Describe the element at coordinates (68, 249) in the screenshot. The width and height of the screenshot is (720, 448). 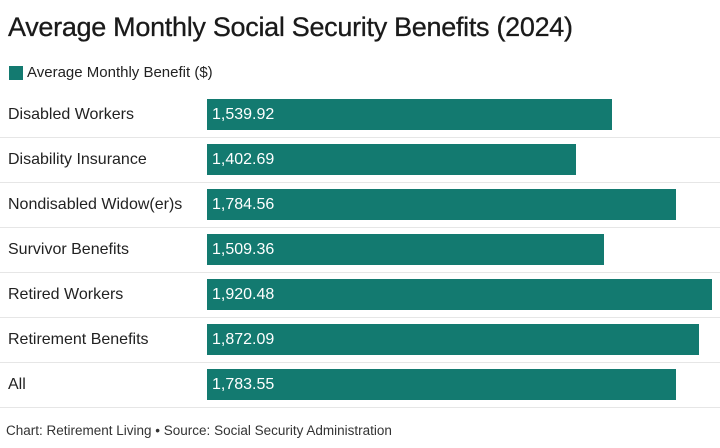
I see `category-label: Survivor Benefits` at that location.